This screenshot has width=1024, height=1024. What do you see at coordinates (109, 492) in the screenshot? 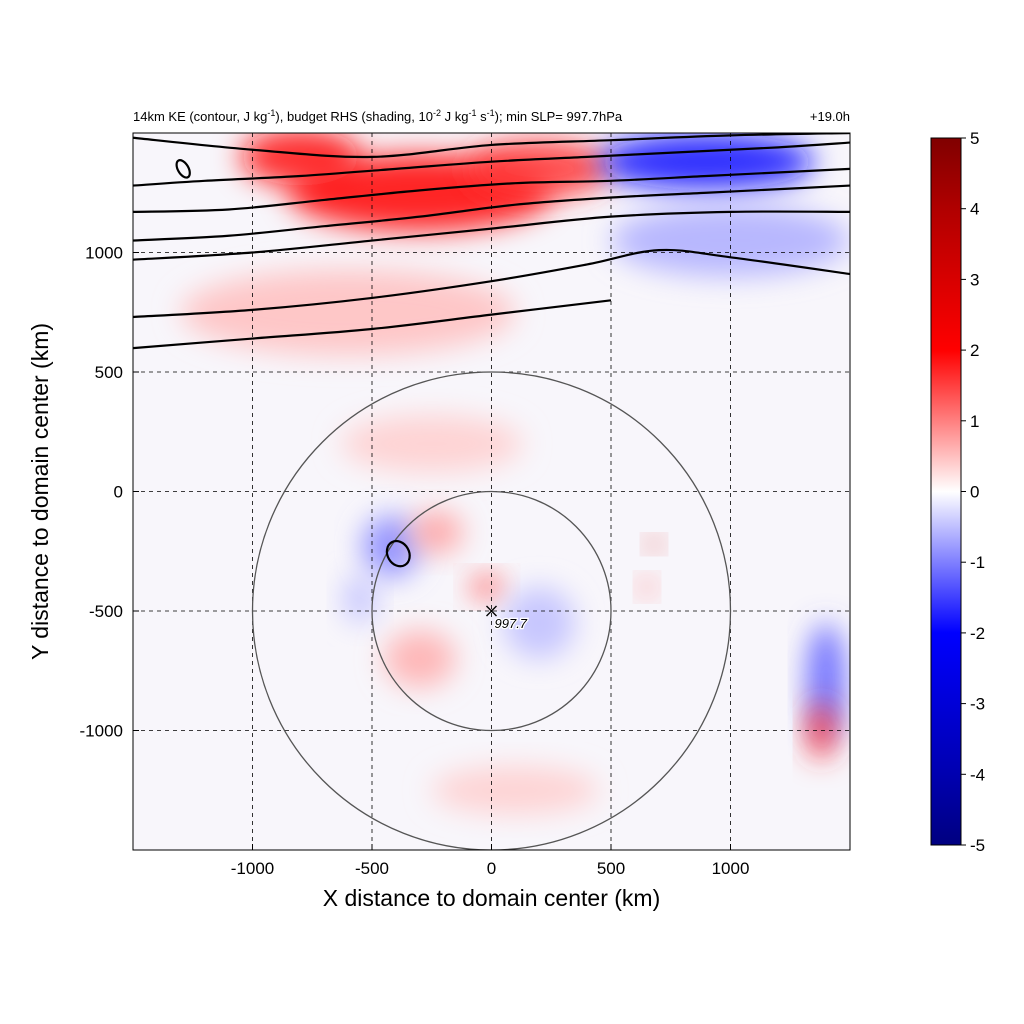
I see `y-ticks: -1000 -500 0 500 1000` at bounding box center [109, 492].